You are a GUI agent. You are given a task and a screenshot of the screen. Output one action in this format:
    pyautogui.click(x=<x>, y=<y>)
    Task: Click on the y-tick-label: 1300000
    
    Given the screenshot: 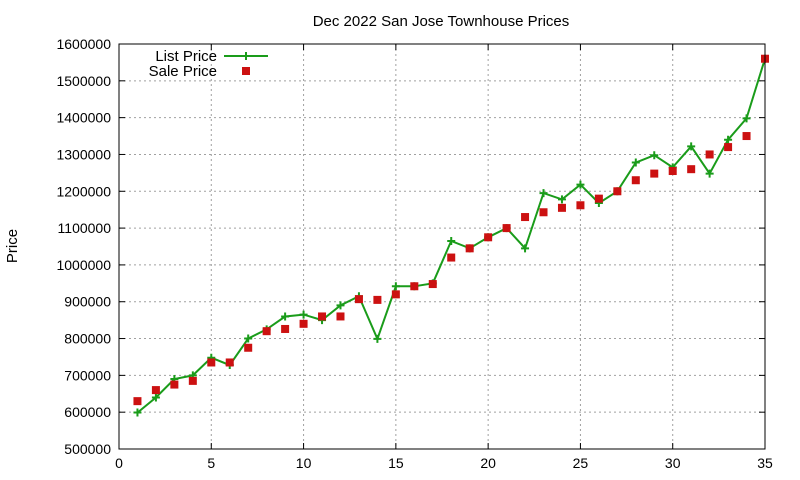 What is the action you would take?
    pyautogui.click(x=83, y=154)
    